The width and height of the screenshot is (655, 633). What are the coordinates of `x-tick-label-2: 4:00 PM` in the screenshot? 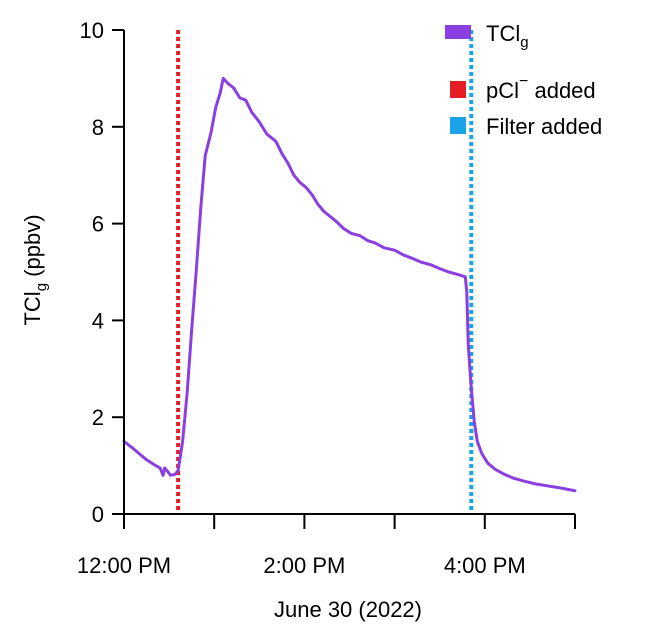 It's located at (485, 565).